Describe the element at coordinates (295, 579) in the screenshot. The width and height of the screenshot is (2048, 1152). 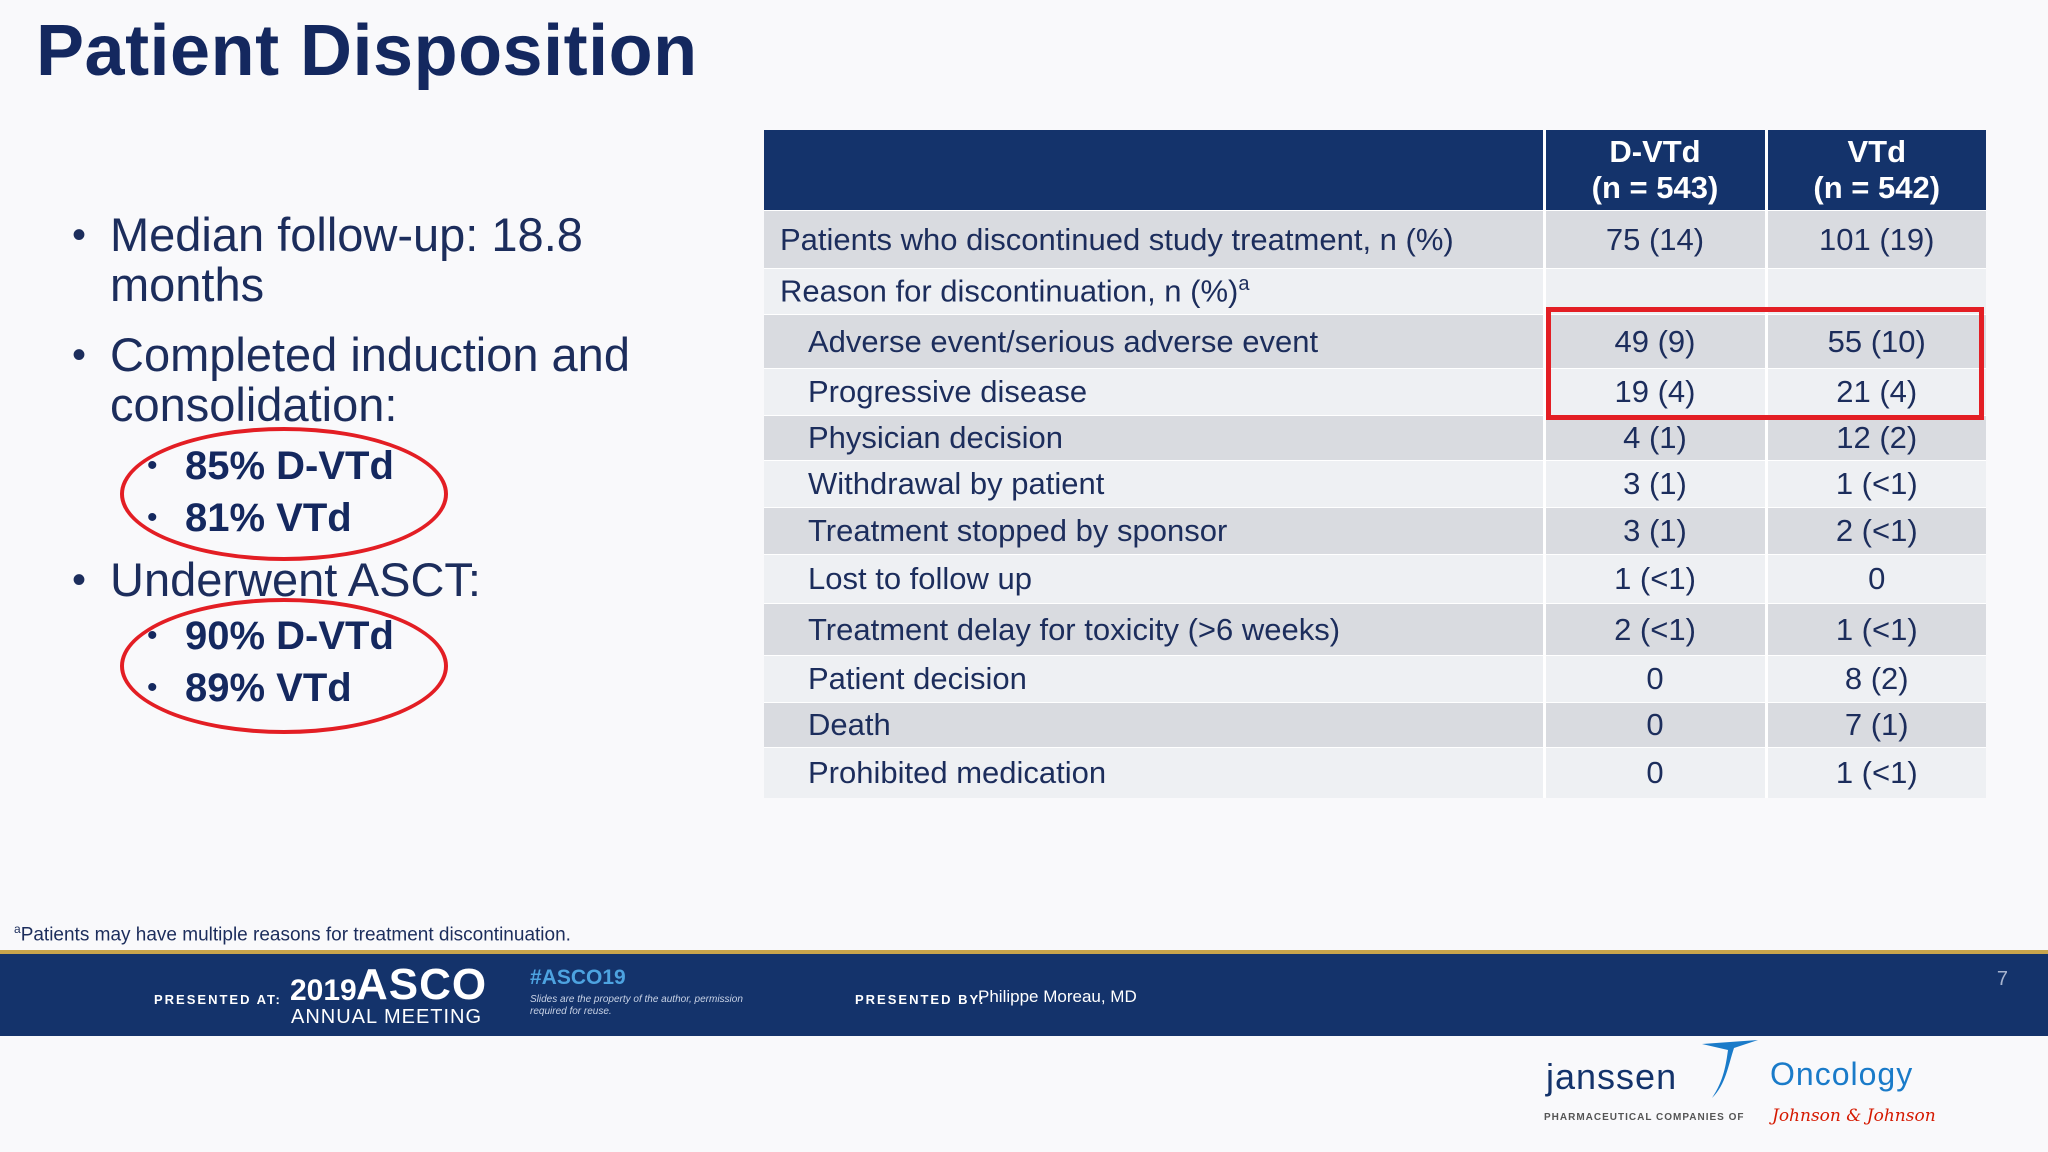
I see `bullet-asct-text: Underwent ASCT:` at that location.